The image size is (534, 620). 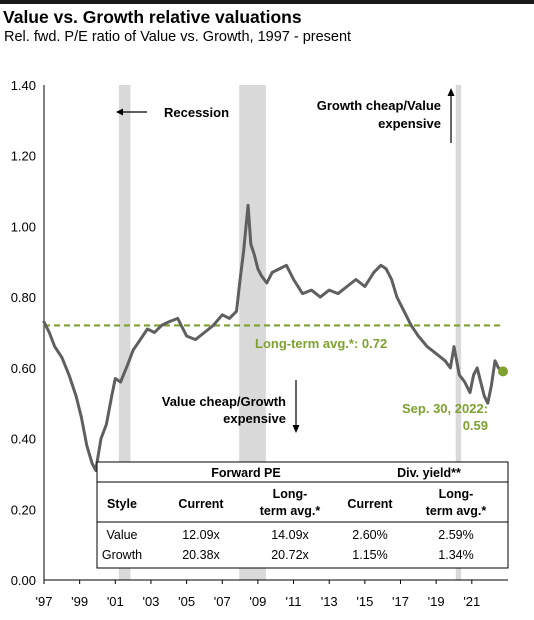 I want to click on x-tick-label: '05, so click(x=186, y=601).